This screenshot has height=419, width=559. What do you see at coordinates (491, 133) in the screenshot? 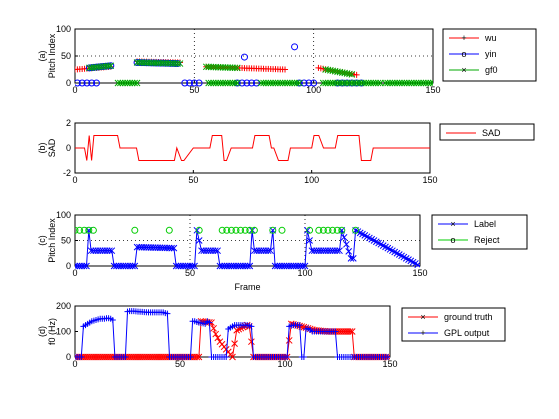
I see `legend-label: SAD` at bounding box center [491, 133].